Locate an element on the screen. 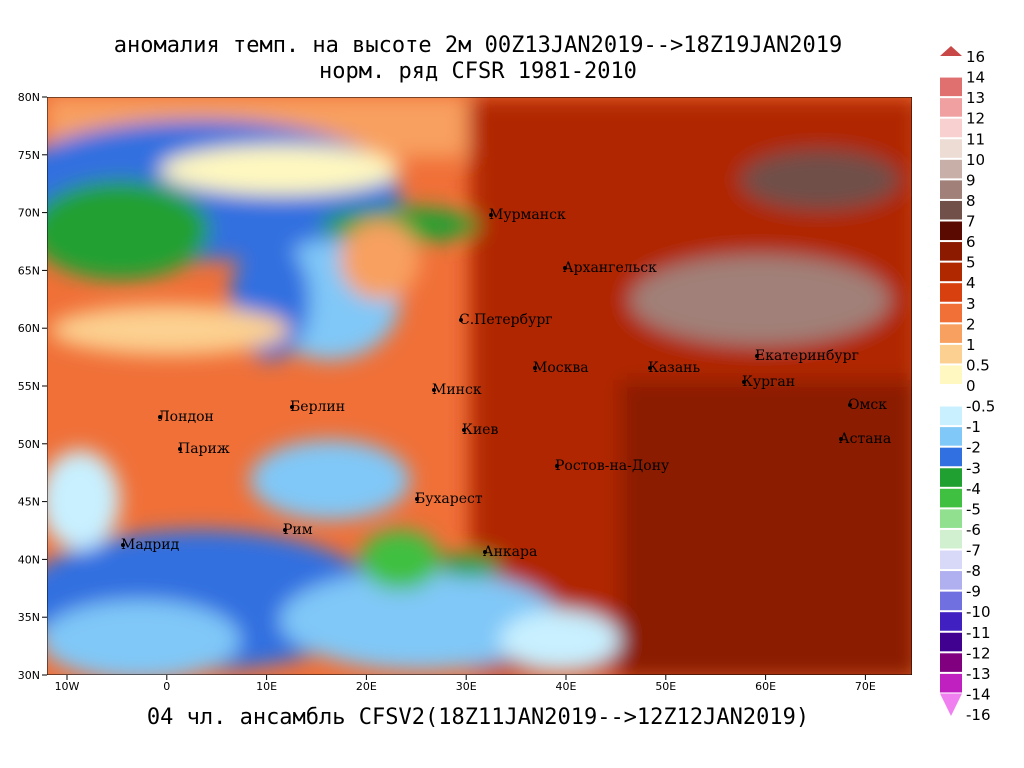  colorbar-label: -0.5 is located at coordinates (980, 407).